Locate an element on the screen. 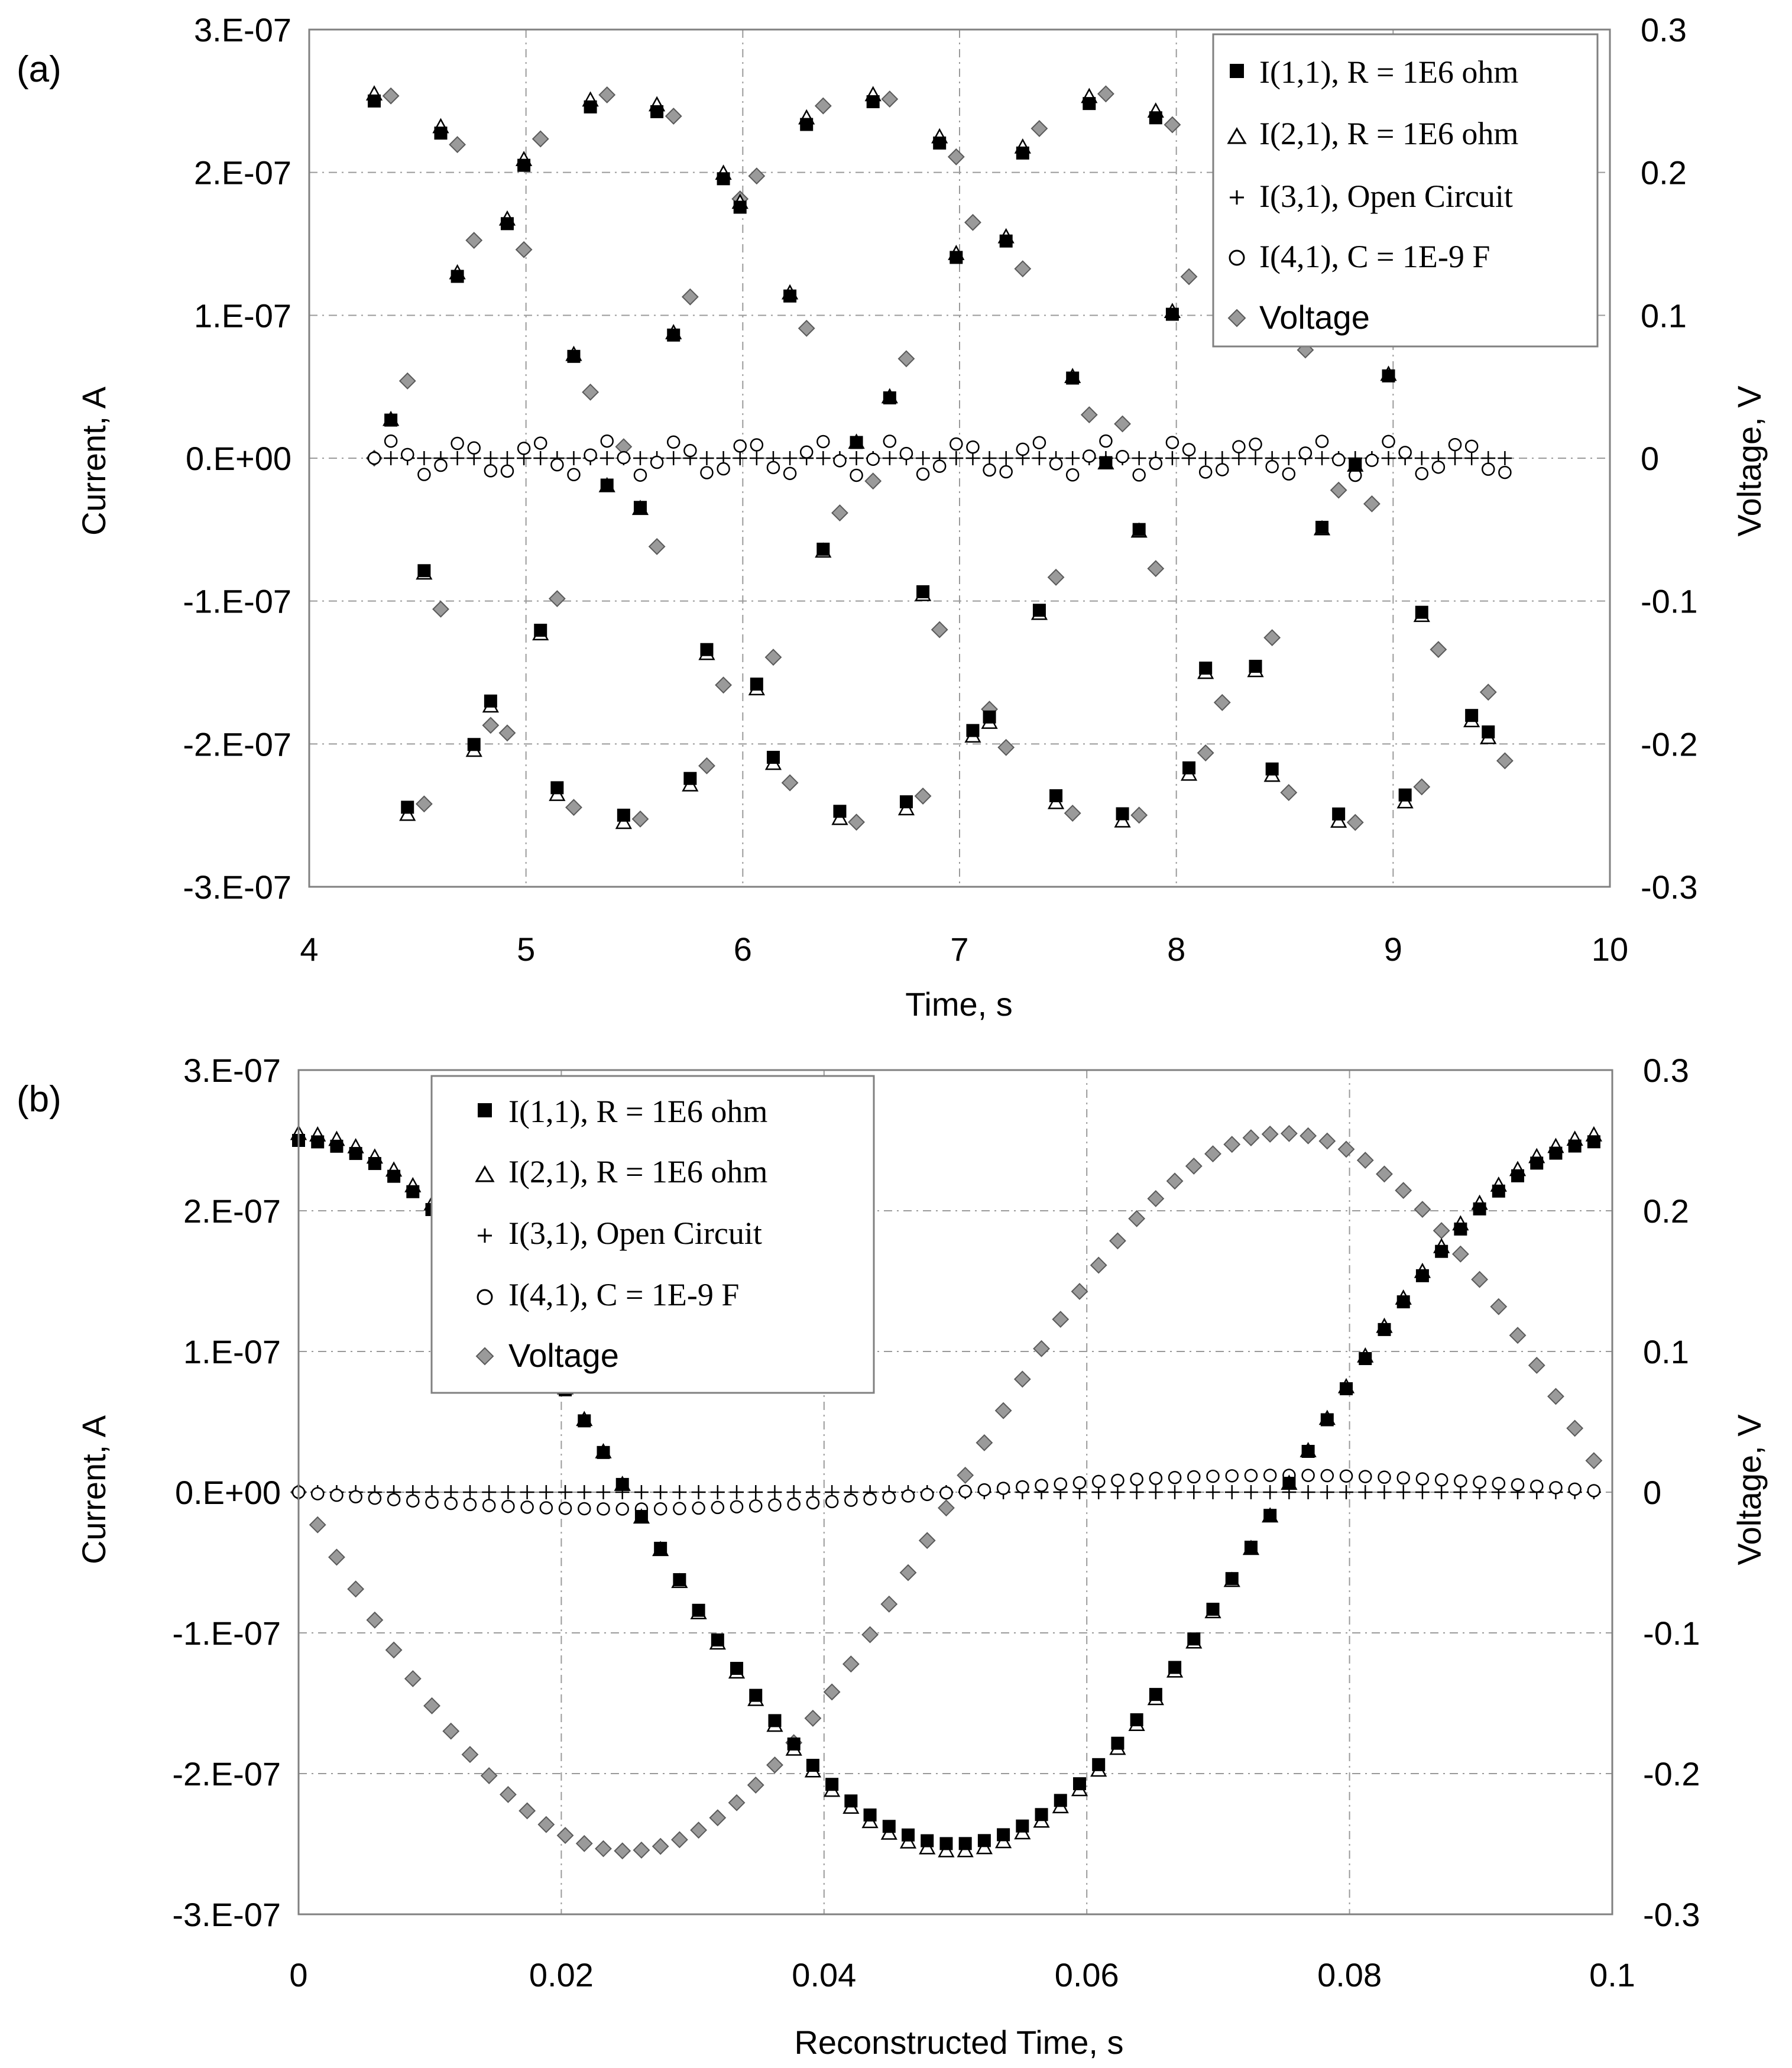 The width and height of the screenshot is (1792, 2068). panel-b-legend-label-4: I(4,1), C = 1E-9 F is located at coordinates (623, 1294).